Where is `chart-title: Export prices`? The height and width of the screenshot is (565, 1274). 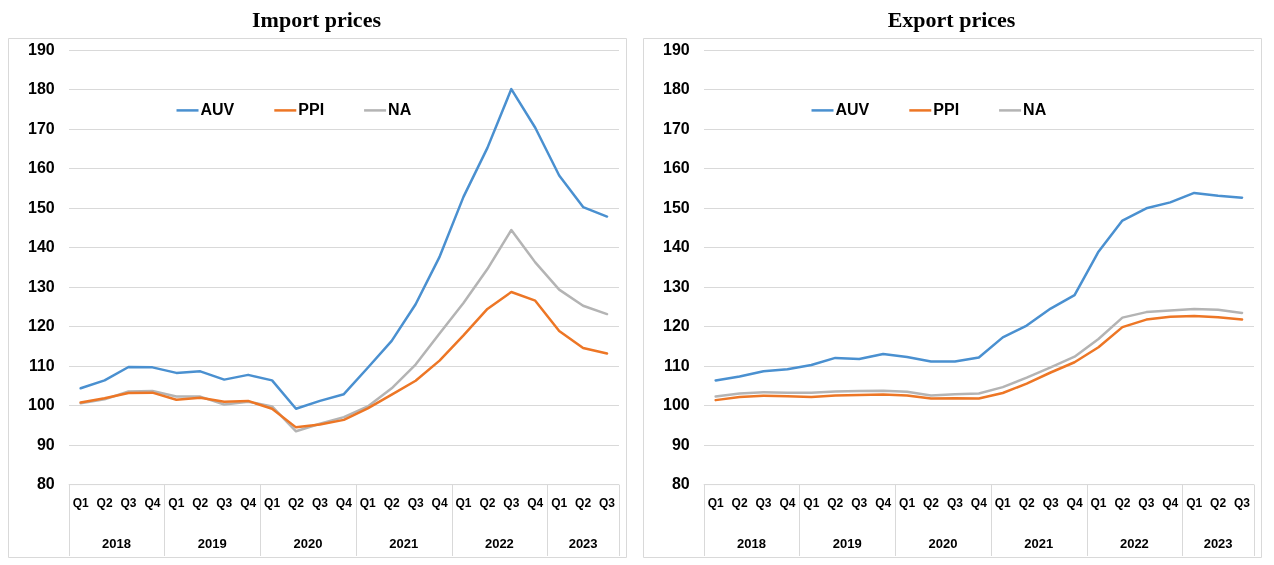 chart-title: Export prices is located at coordinates (951, 19).